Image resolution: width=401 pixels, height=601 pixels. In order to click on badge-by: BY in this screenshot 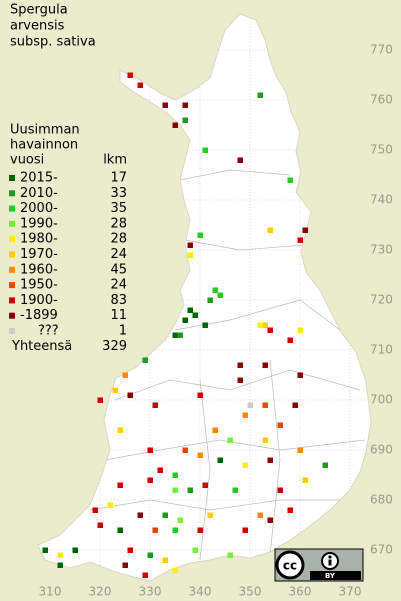, I will do `click(330, 576)`.